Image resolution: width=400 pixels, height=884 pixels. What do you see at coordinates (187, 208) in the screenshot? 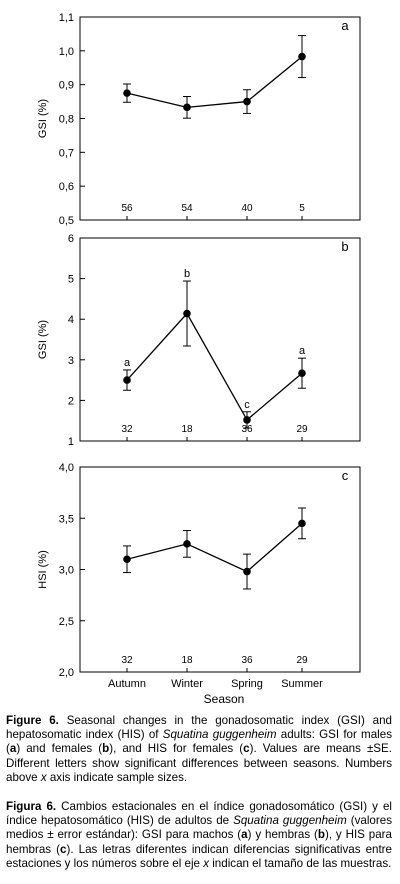
I see `sample-size-label: 54` at bounding box center [187, 208].